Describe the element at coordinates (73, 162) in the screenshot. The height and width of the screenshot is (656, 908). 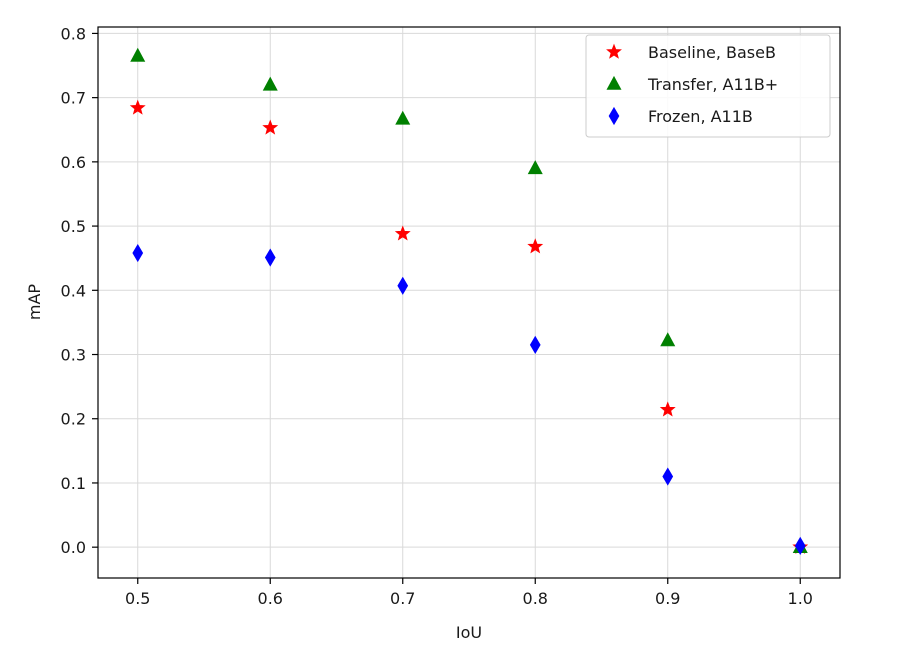
I see `y-tick-label: 0.6` at that location.